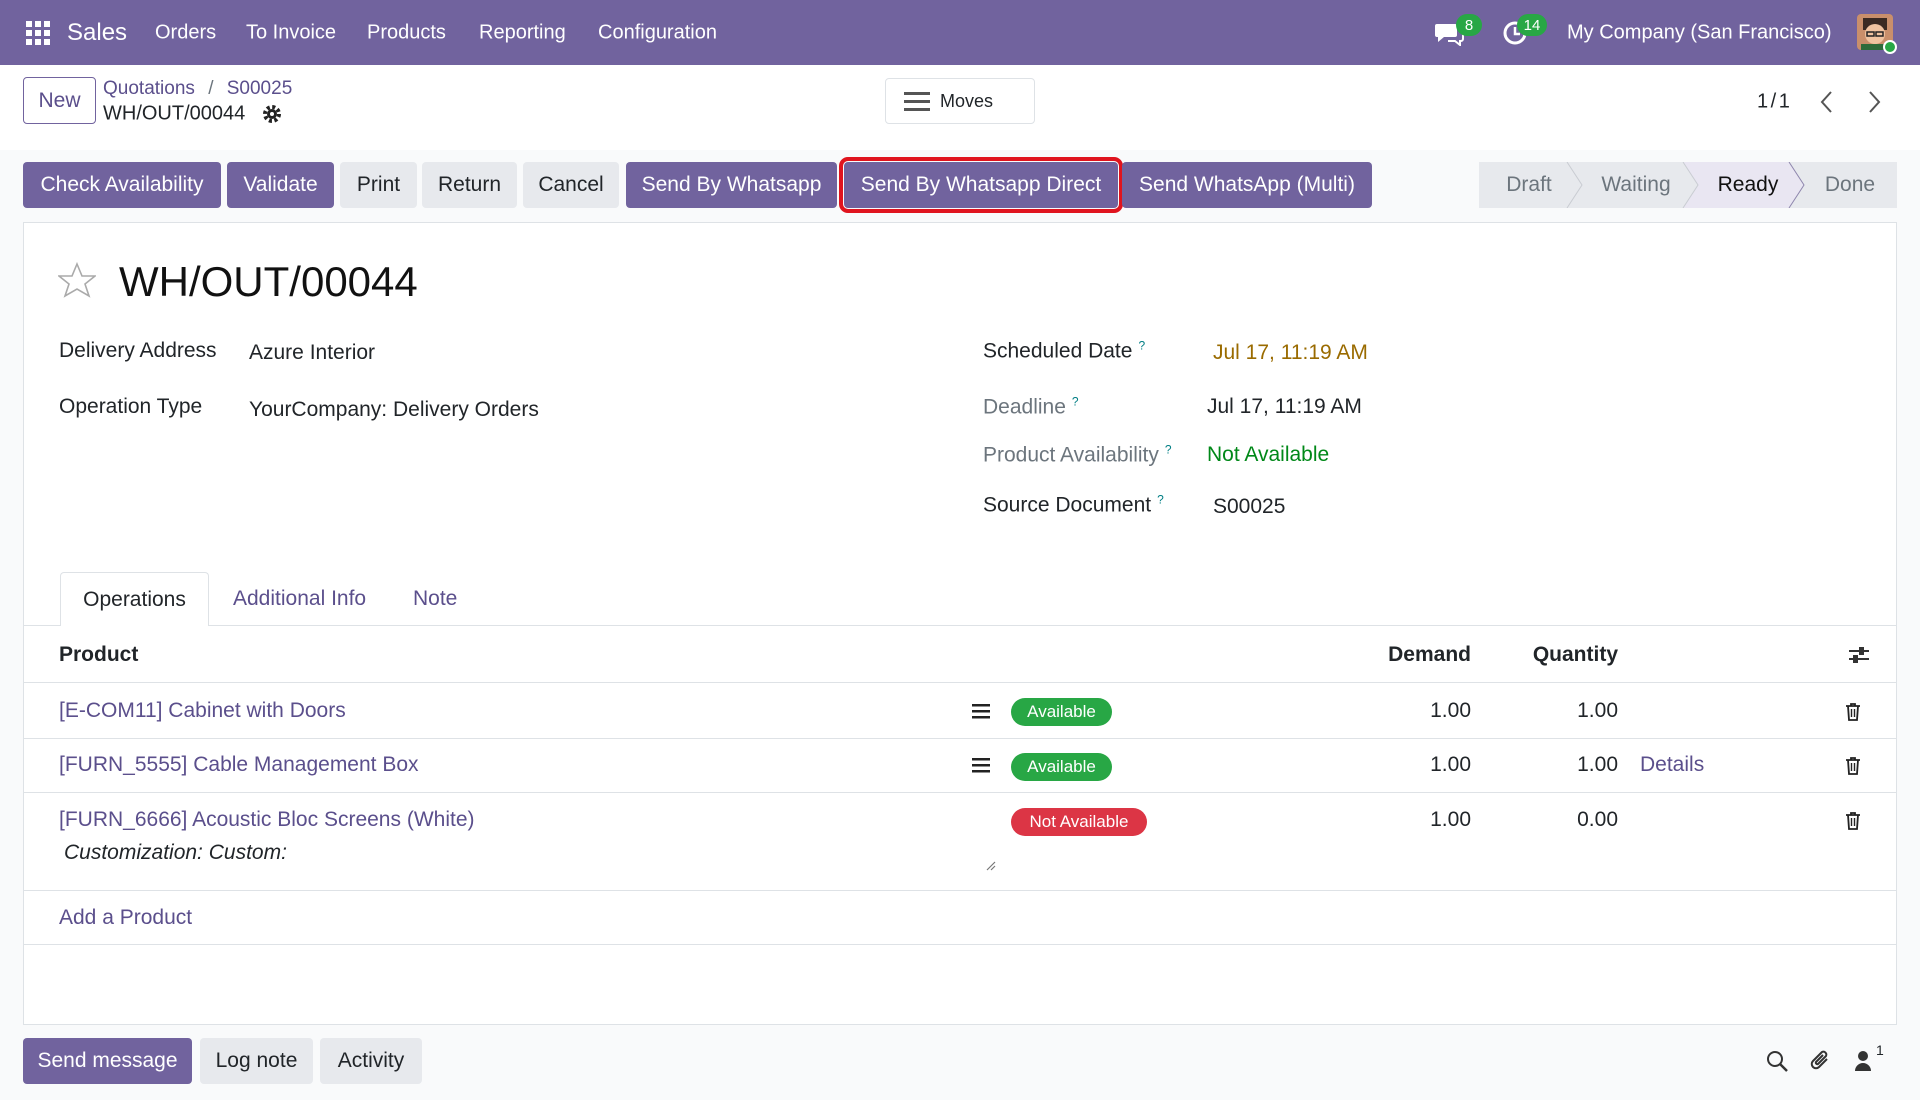  What do you see at coordinates (917, 101) in the screenshot?
I see `moves-icon` at bounding box center [917, 101].